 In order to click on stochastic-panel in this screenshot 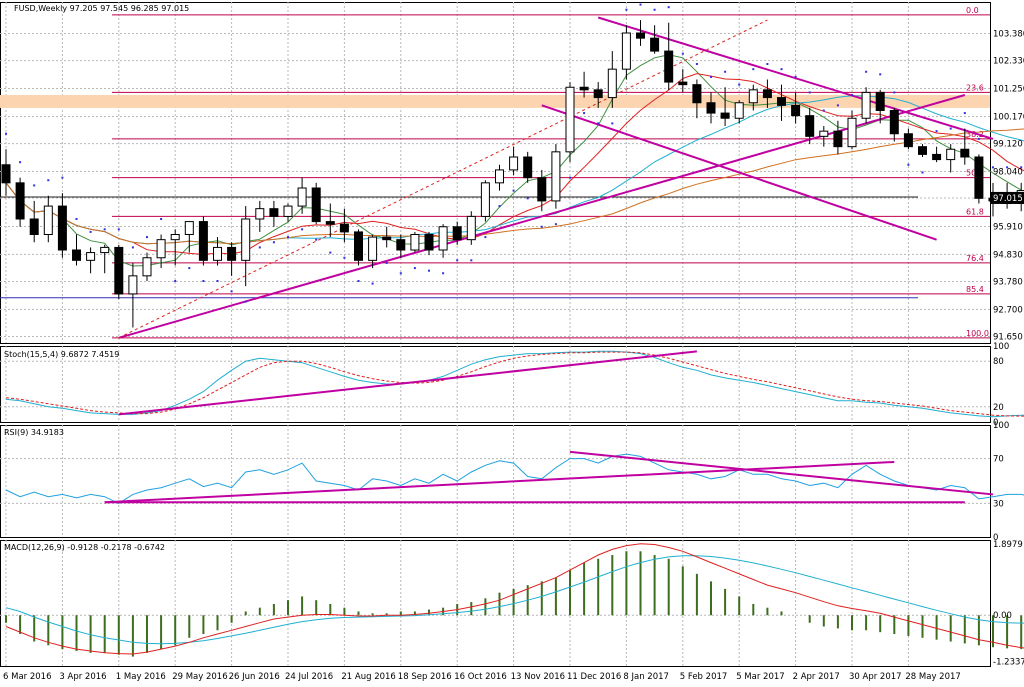, I will do `click(514, 384)`.